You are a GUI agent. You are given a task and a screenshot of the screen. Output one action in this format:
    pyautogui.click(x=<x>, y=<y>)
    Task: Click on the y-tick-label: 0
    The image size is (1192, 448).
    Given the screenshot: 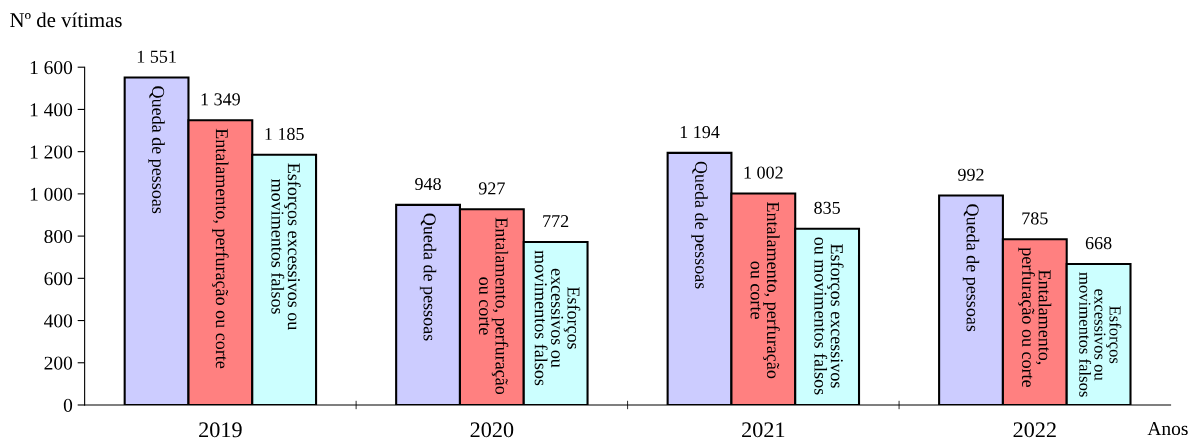 What is the action you would take?
    pyautogui.click(x=68, y=405)
    